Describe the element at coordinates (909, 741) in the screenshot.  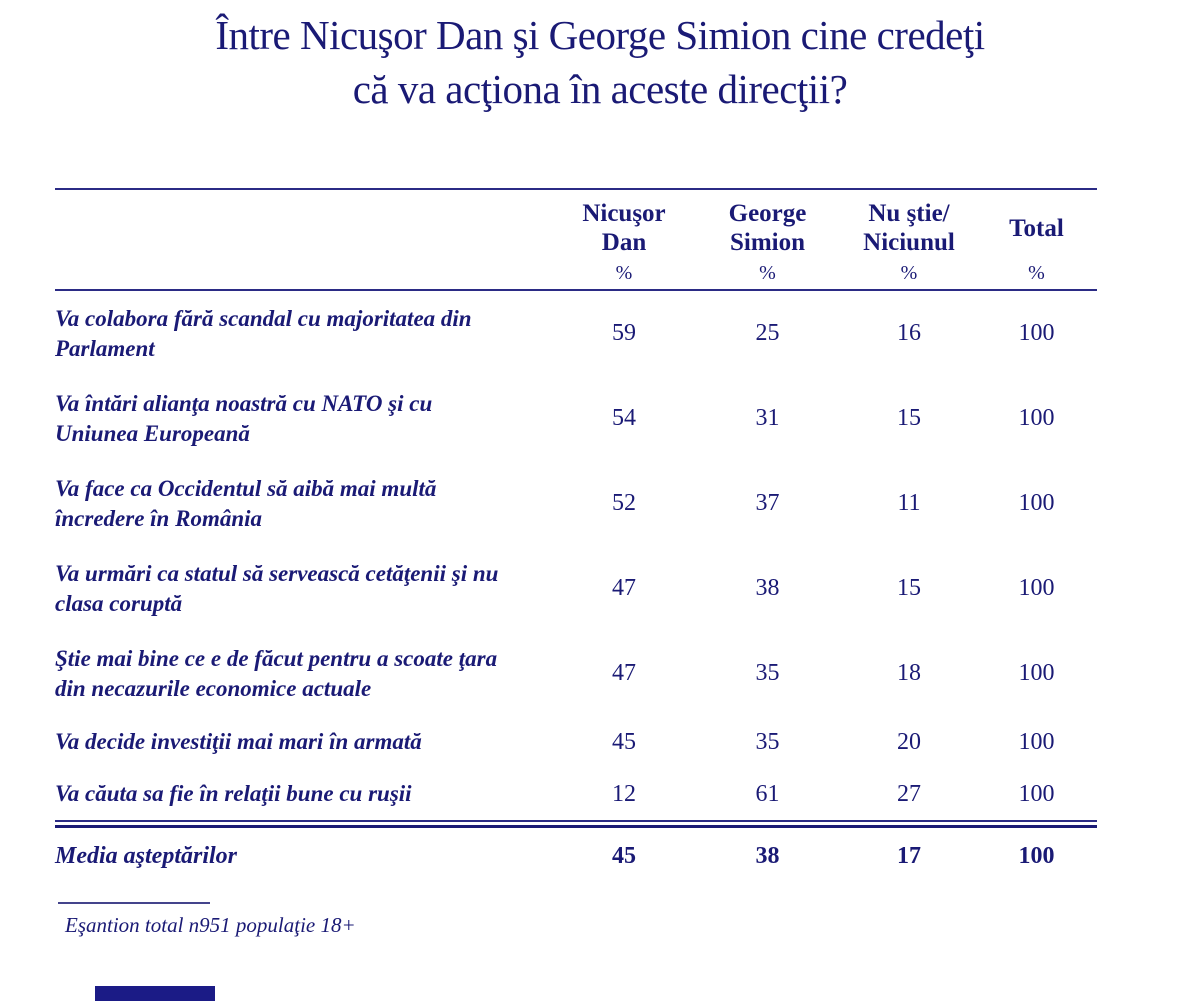
I see `cell-nu-stie: 20` at that location.